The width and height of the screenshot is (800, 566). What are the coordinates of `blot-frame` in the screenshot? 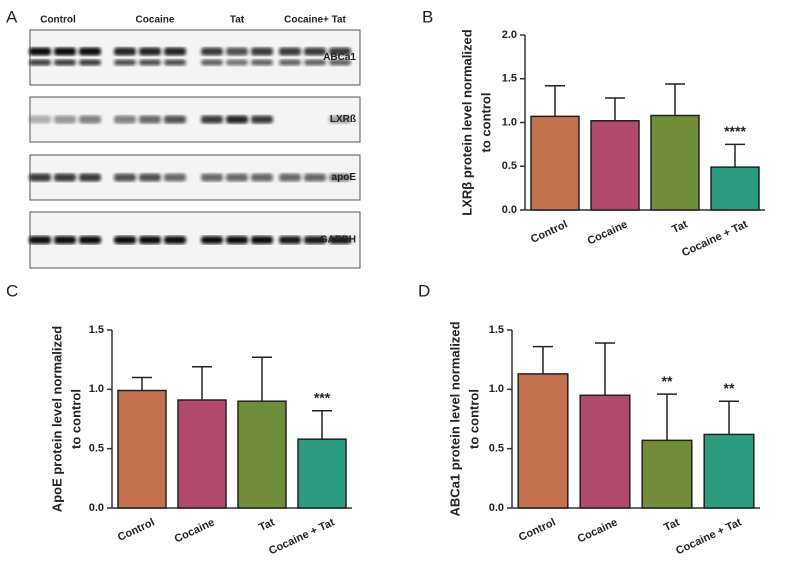 It's located at (195, 57).